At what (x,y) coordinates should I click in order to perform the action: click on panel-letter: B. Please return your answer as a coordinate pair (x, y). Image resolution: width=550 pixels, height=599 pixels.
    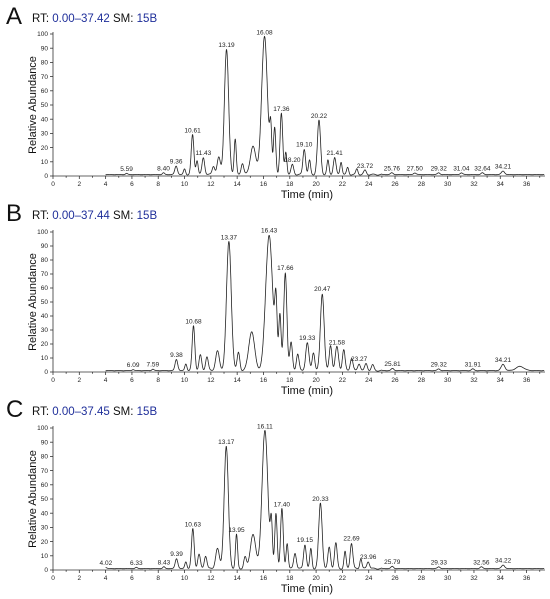
    Looking at the image, I should click on (14, 213).